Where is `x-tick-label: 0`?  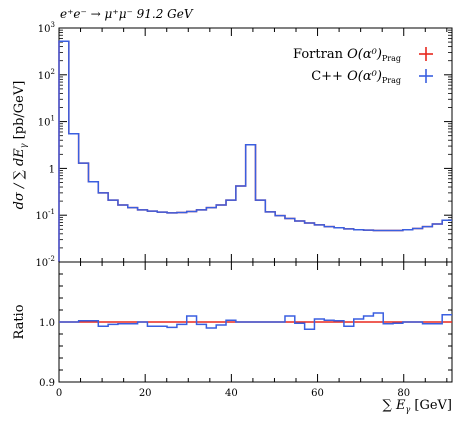
x-tick-label: 0 is located at coordinates (59, 393).